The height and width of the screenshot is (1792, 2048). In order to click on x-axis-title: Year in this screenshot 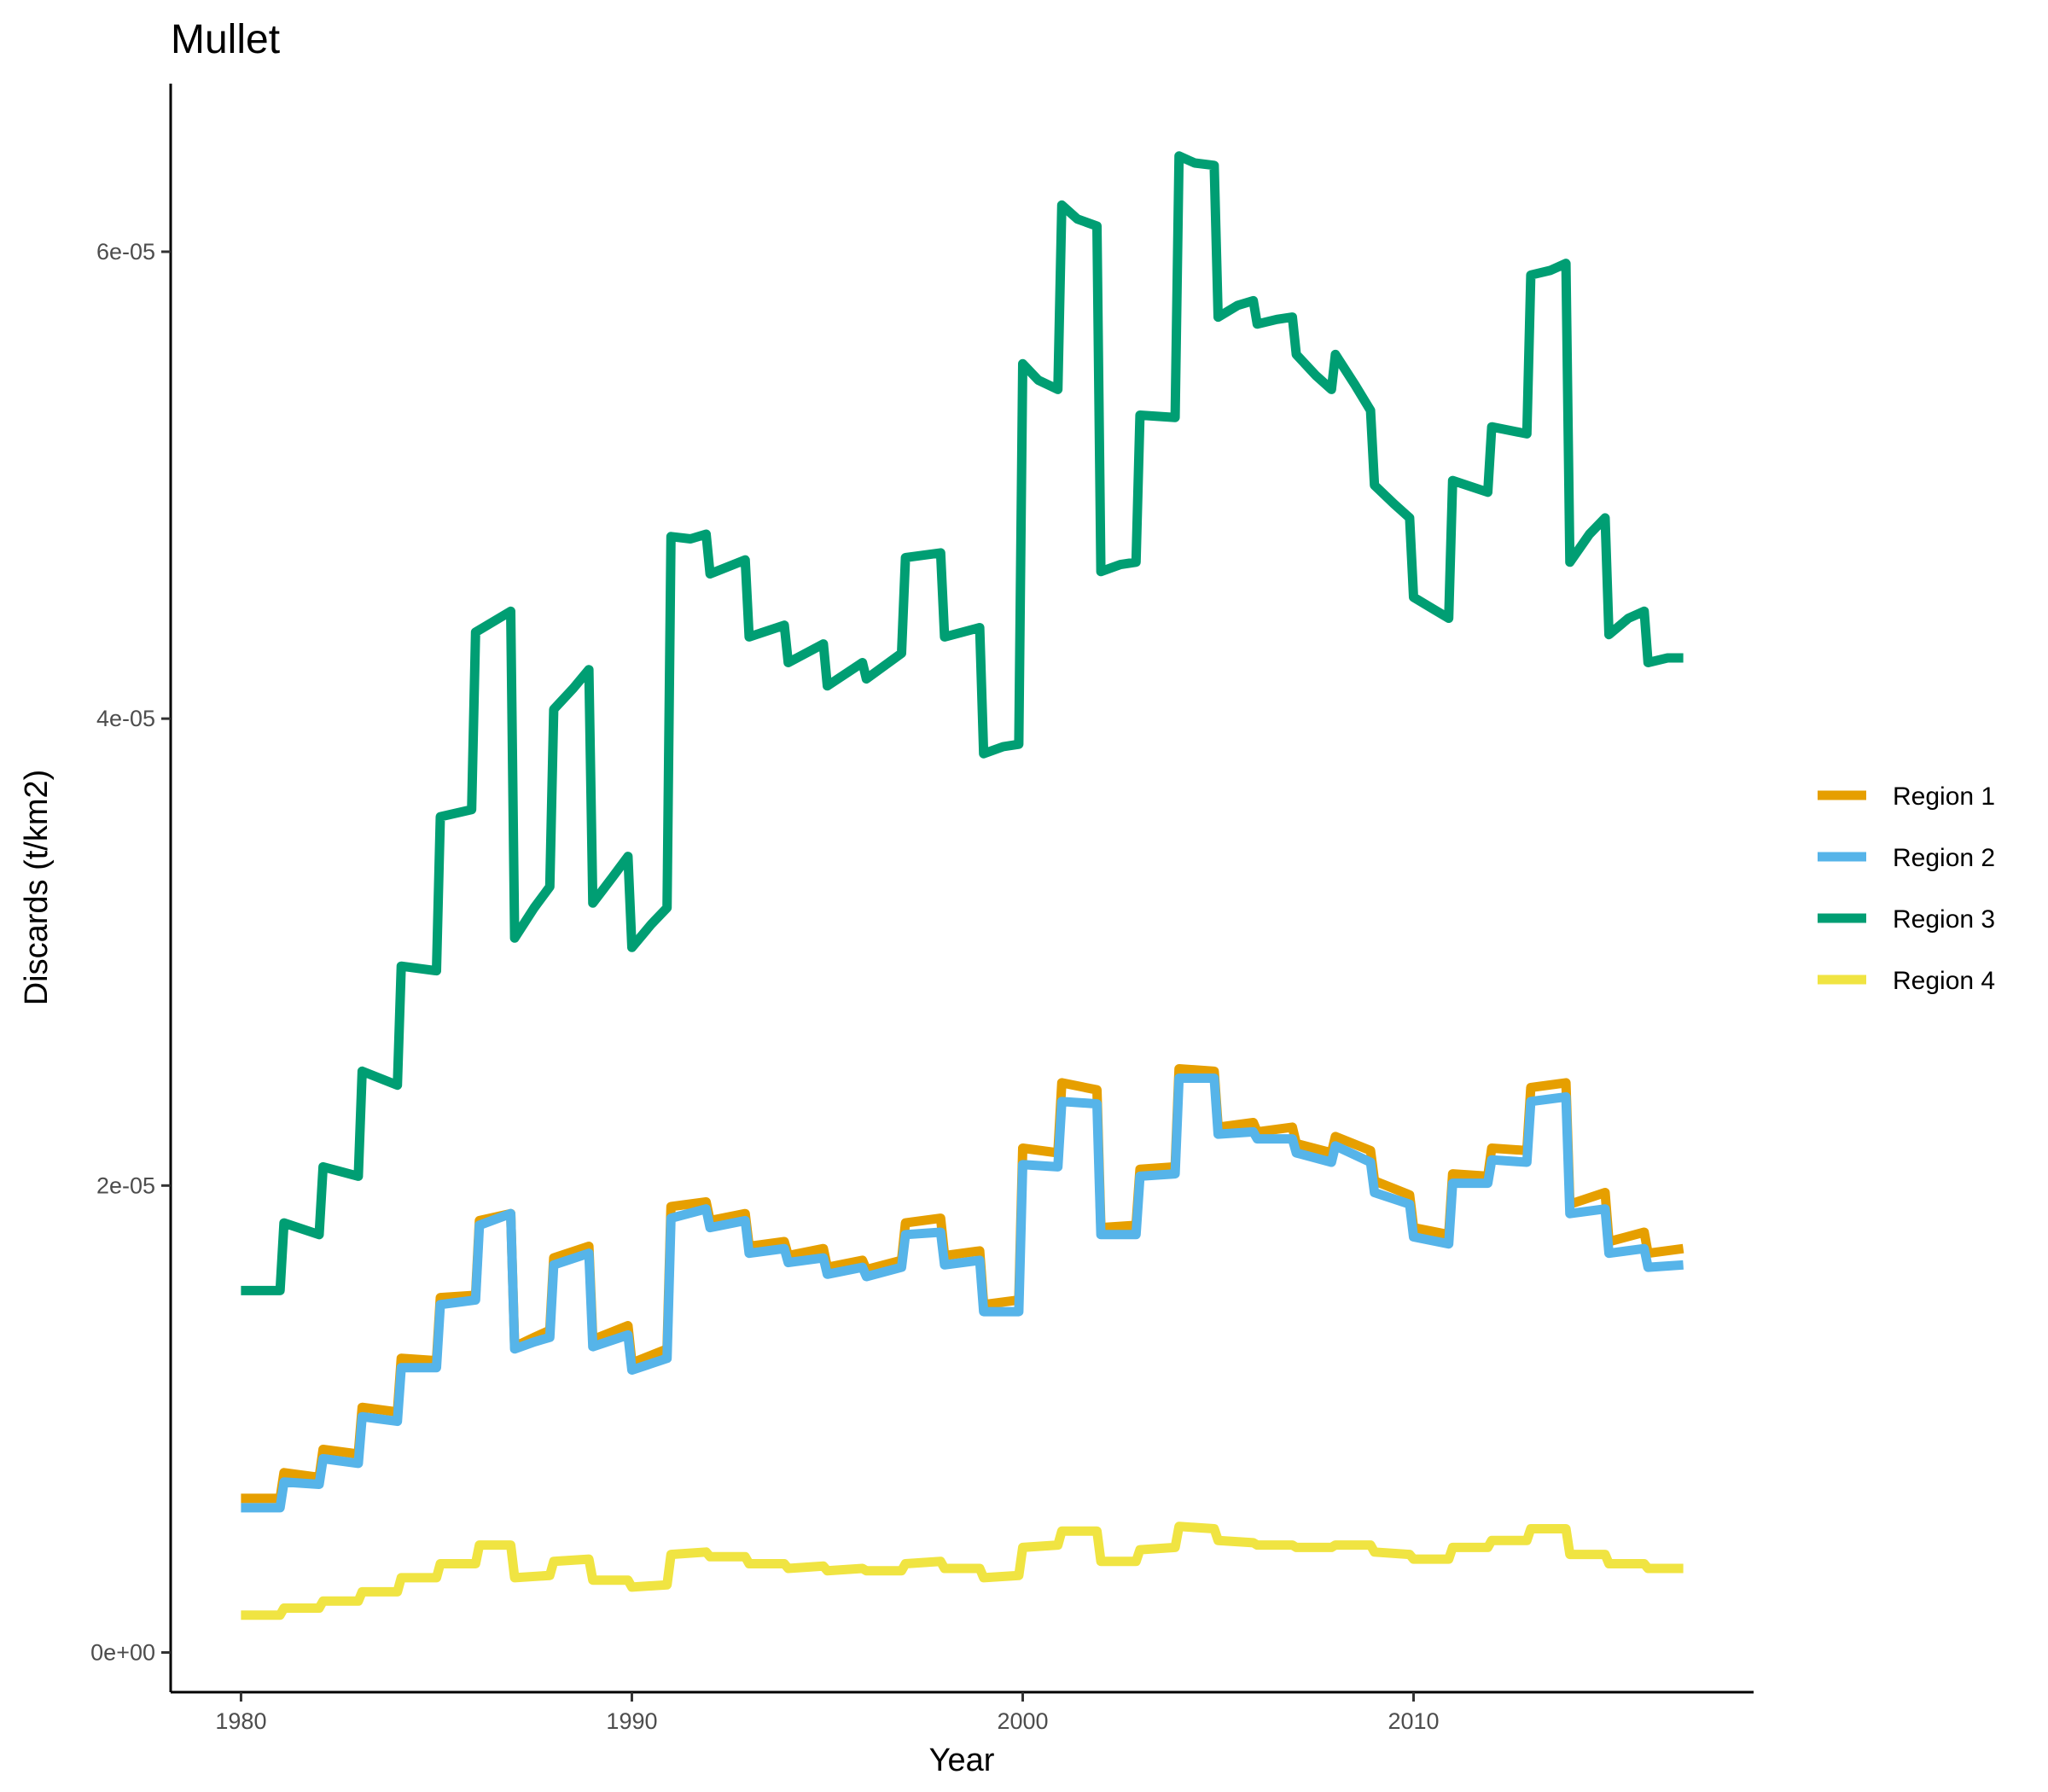, I will do `click(962, 1760)`.